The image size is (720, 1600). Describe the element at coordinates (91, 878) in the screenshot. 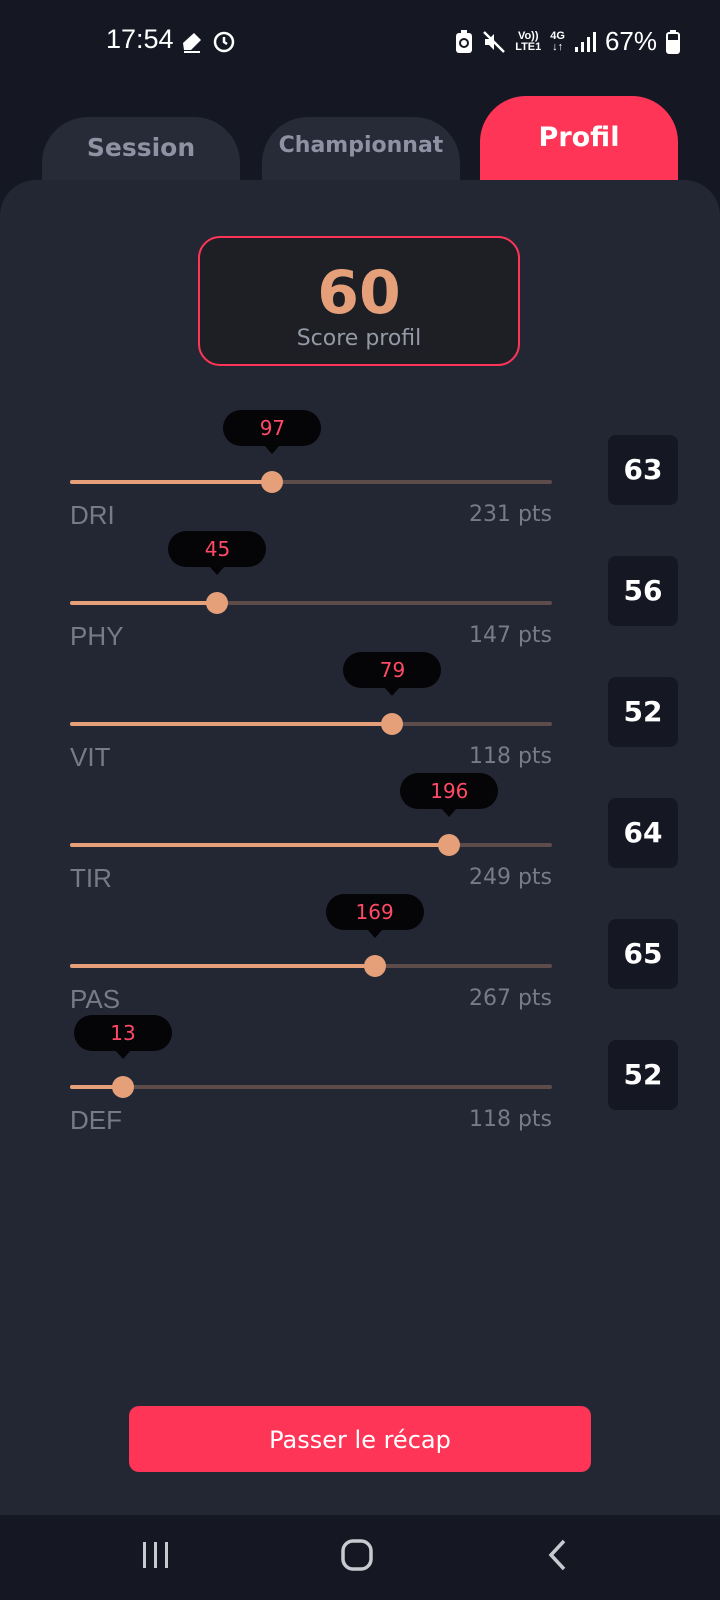

I see `stat-name: TIR` at that location.